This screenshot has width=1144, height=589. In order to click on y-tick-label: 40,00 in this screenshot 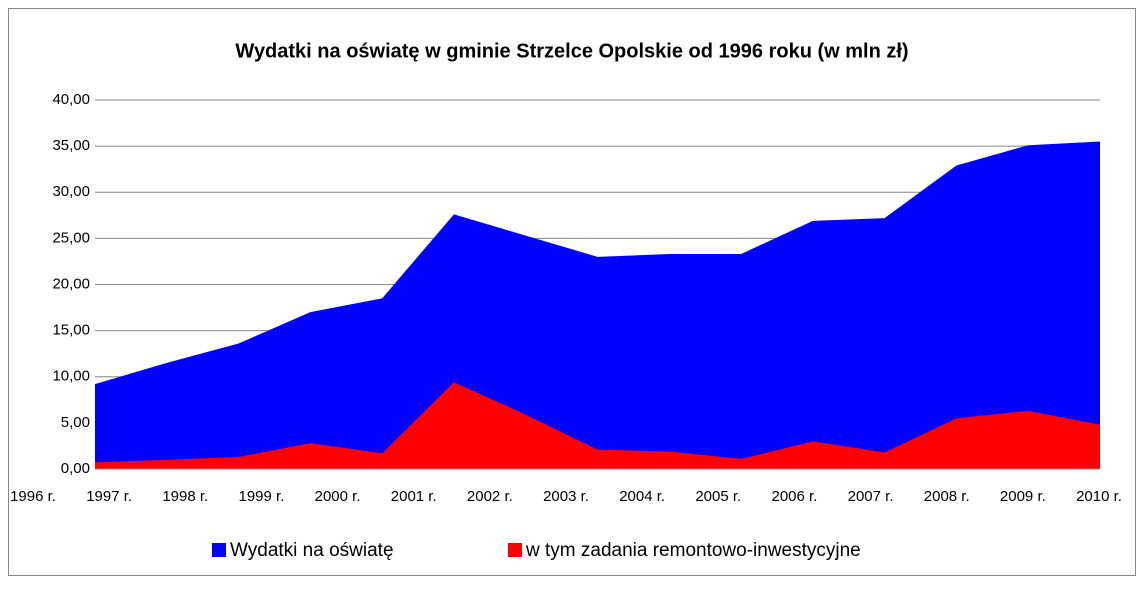, I will do `click(71, 99)`.